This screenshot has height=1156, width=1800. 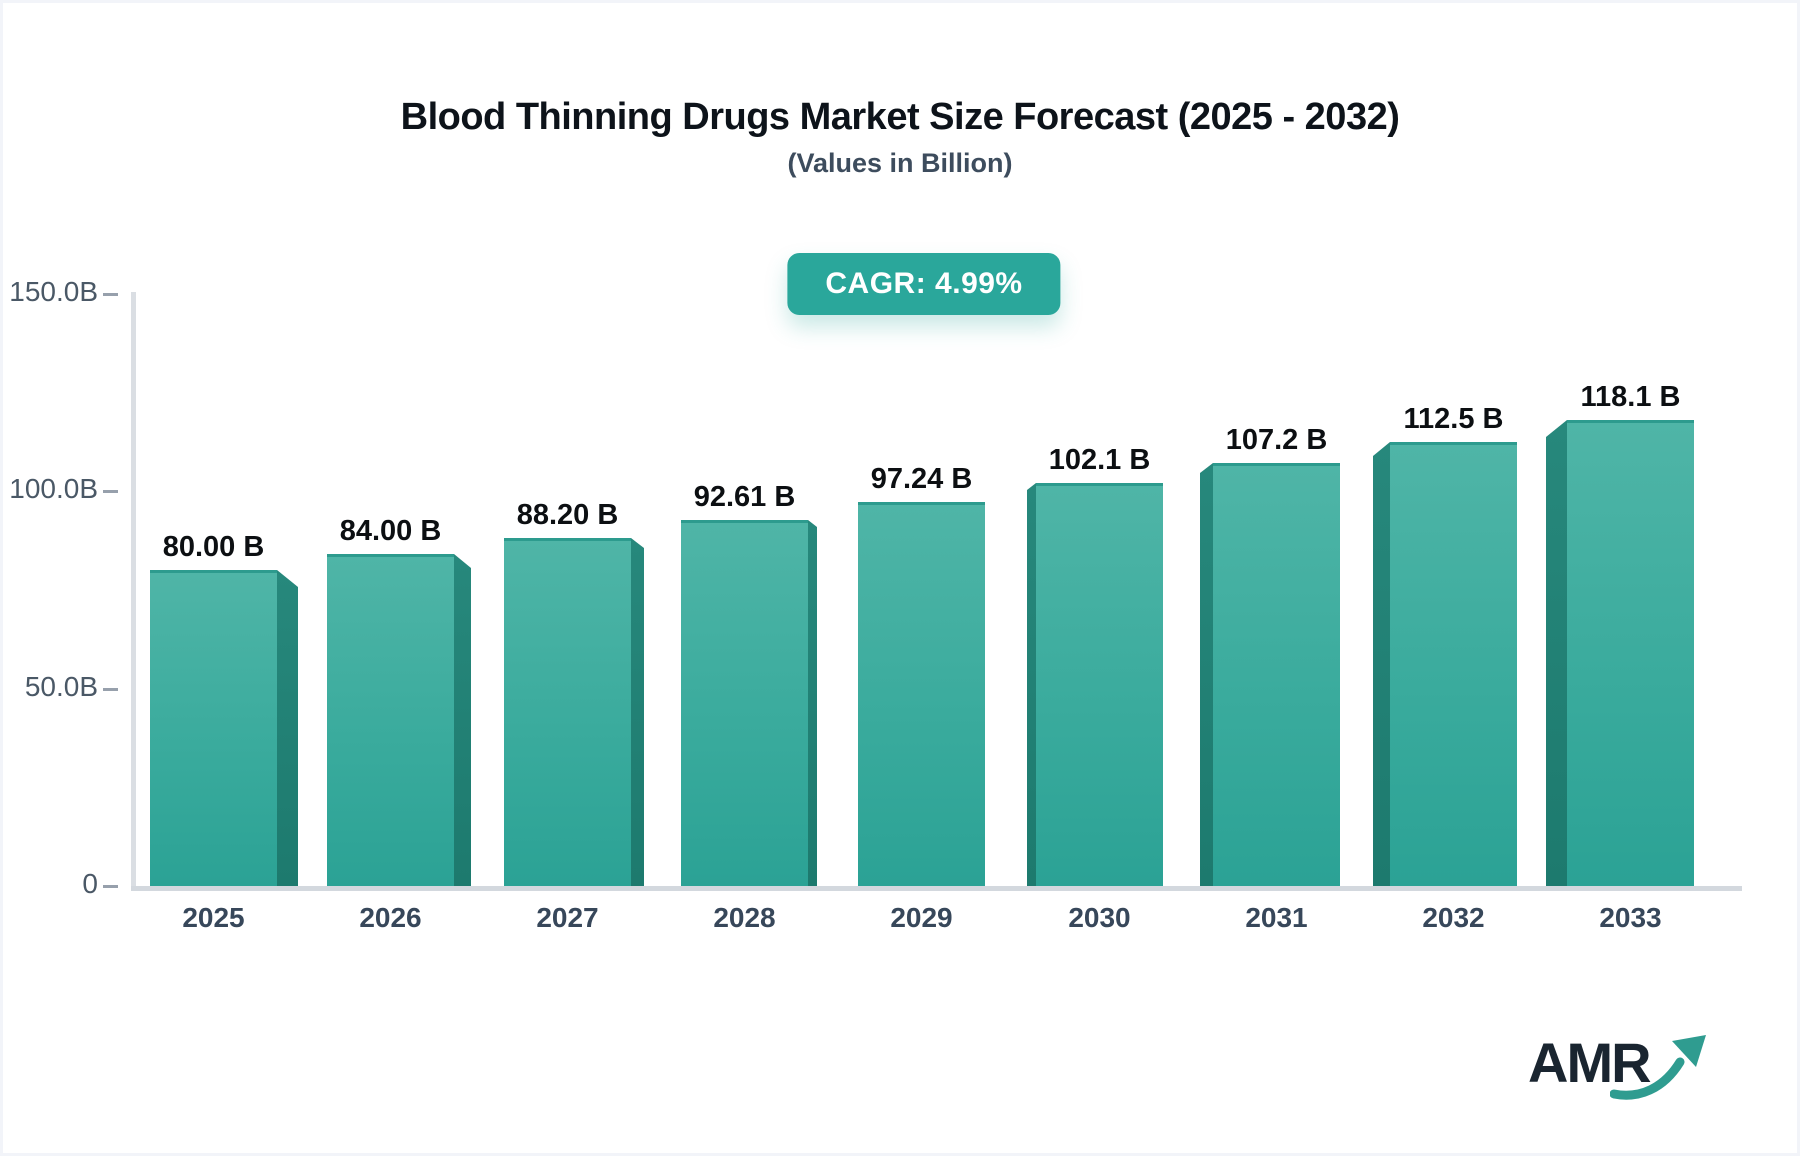 I want to click on bar-value-label-2027: 88.20 B, so click(x=567, y=515).